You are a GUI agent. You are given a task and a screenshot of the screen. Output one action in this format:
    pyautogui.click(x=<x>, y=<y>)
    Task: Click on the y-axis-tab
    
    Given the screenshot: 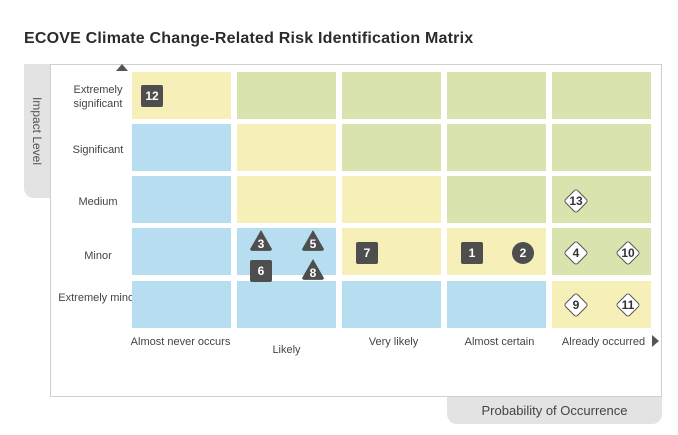 What is the action you would take?
    pyautogui.click(x=37, y=131)
    